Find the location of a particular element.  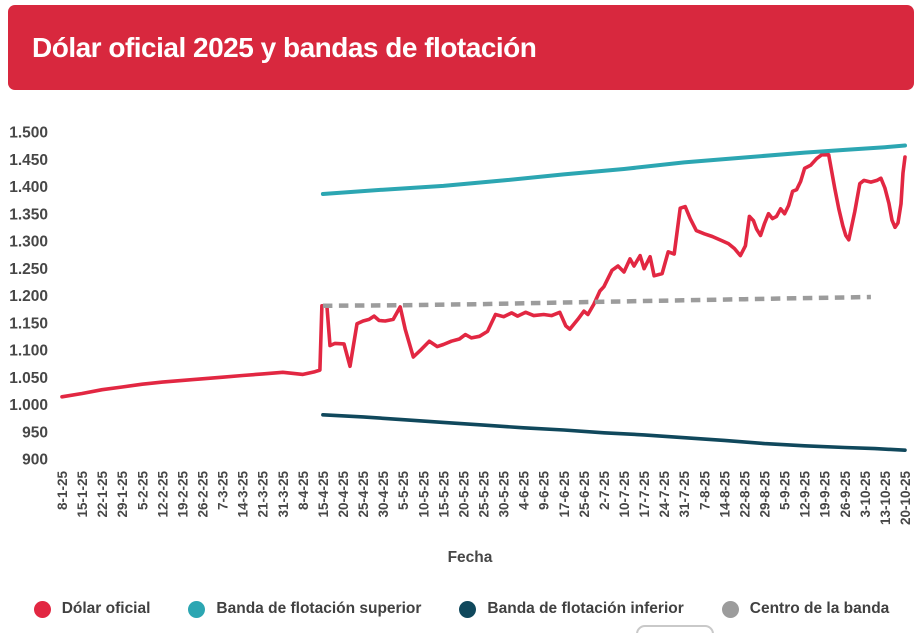

svg-text: 8-1-25 is located at coordinates (62, 491).